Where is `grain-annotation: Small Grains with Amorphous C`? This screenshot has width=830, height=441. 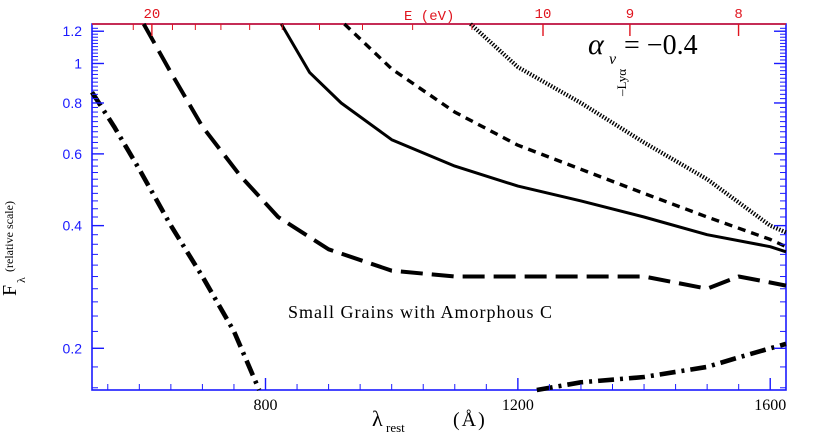
grain-annotation: Small Grains with Amorphous C is located at coordinates (420, 312).